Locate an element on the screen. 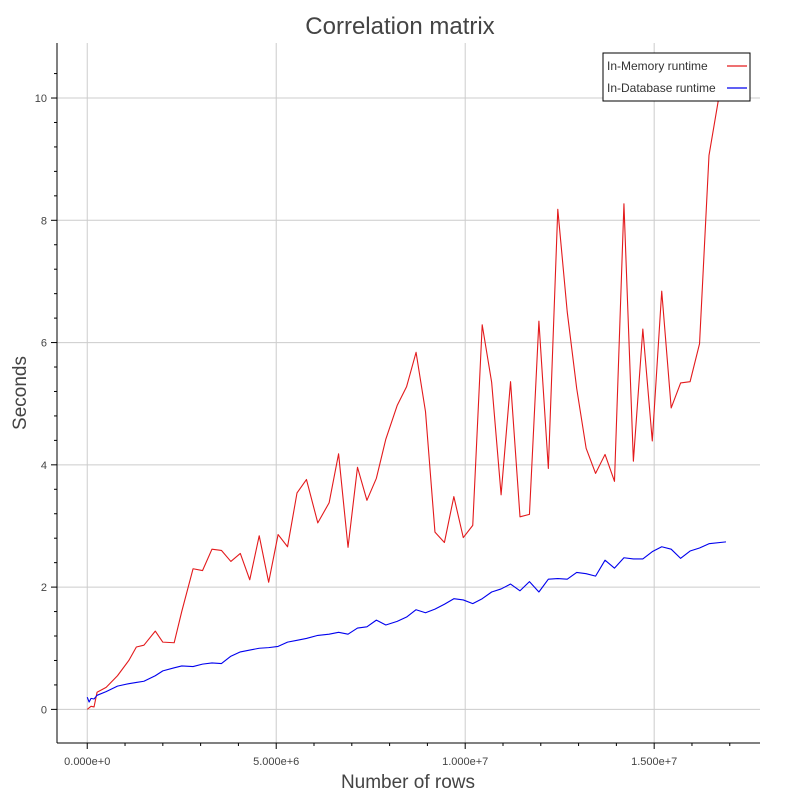  x-tick-label: 0.000e+0 is located at coordinates (87, 762).